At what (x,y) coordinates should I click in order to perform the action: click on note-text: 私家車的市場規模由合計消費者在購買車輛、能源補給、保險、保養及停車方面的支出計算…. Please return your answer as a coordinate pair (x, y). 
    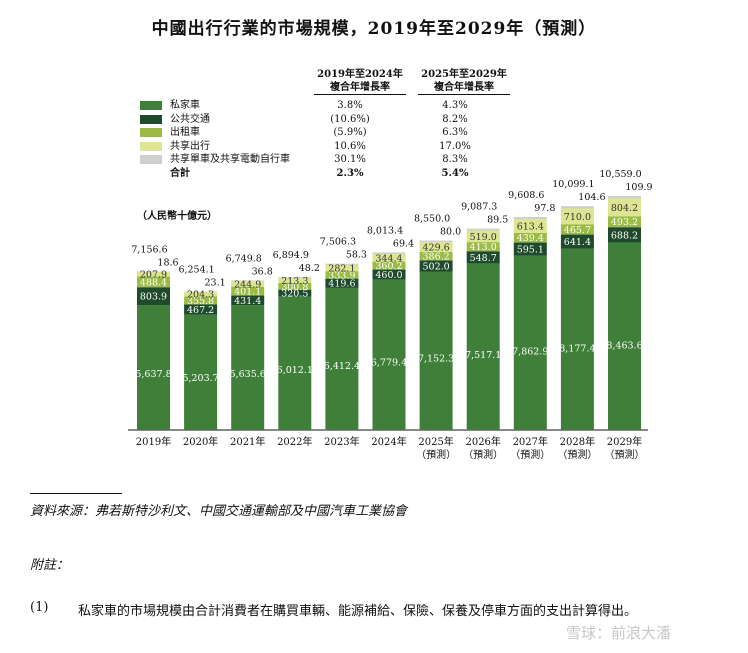
    Looking at the image, I should click on (358, 611).